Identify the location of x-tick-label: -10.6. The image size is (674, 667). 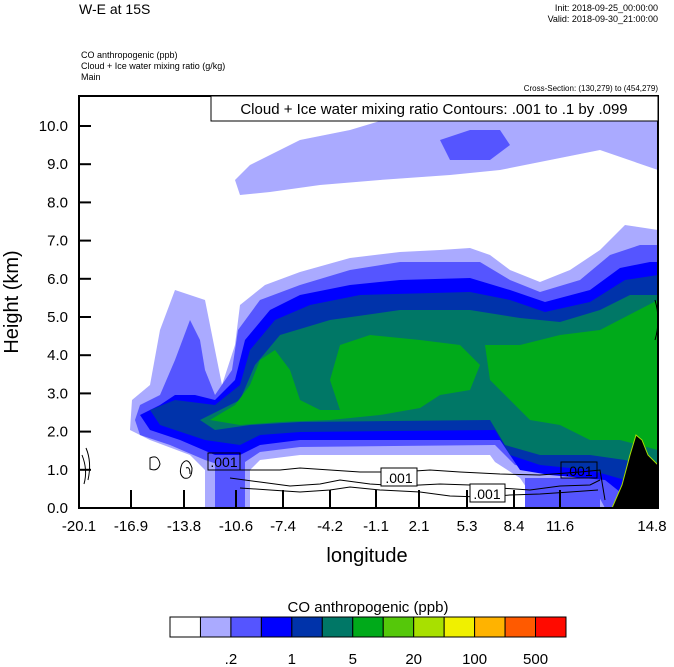
(236, 526).